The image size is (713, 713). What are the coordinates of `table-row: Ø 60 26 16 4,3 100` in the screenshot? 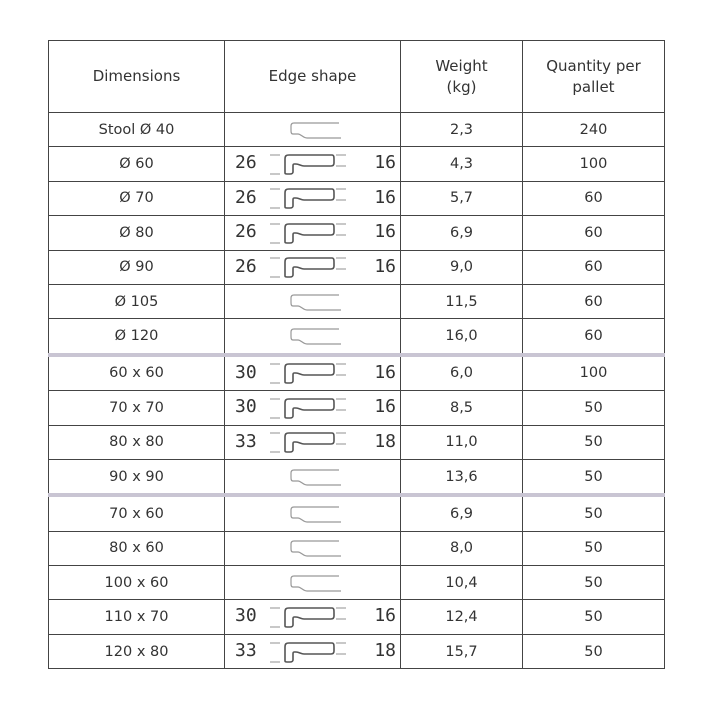 It's located at (356, 164).